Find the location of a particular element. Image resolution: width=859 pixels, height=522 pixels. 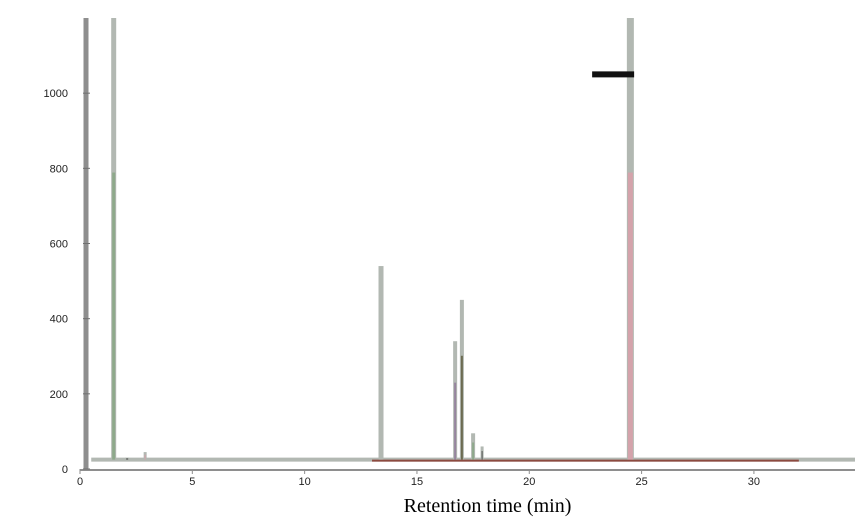

x-tick-label-20: 20 is located at coordinates (529, 482).